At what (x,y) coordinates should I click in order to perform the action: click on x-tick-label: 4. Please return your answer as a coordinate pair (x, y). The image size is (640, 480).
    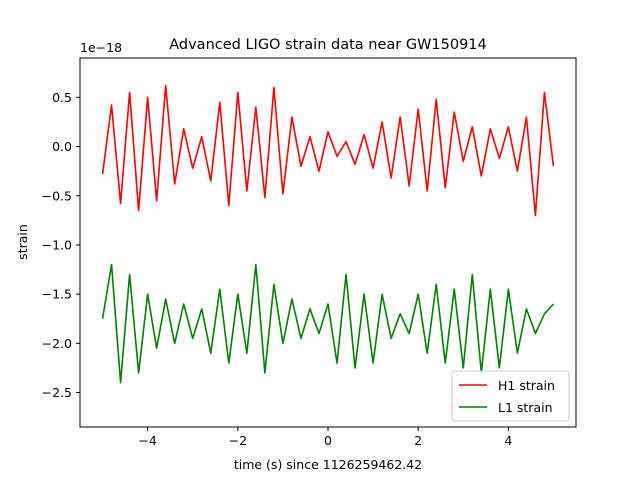
    Looking at the image, I should click on (508, 440).